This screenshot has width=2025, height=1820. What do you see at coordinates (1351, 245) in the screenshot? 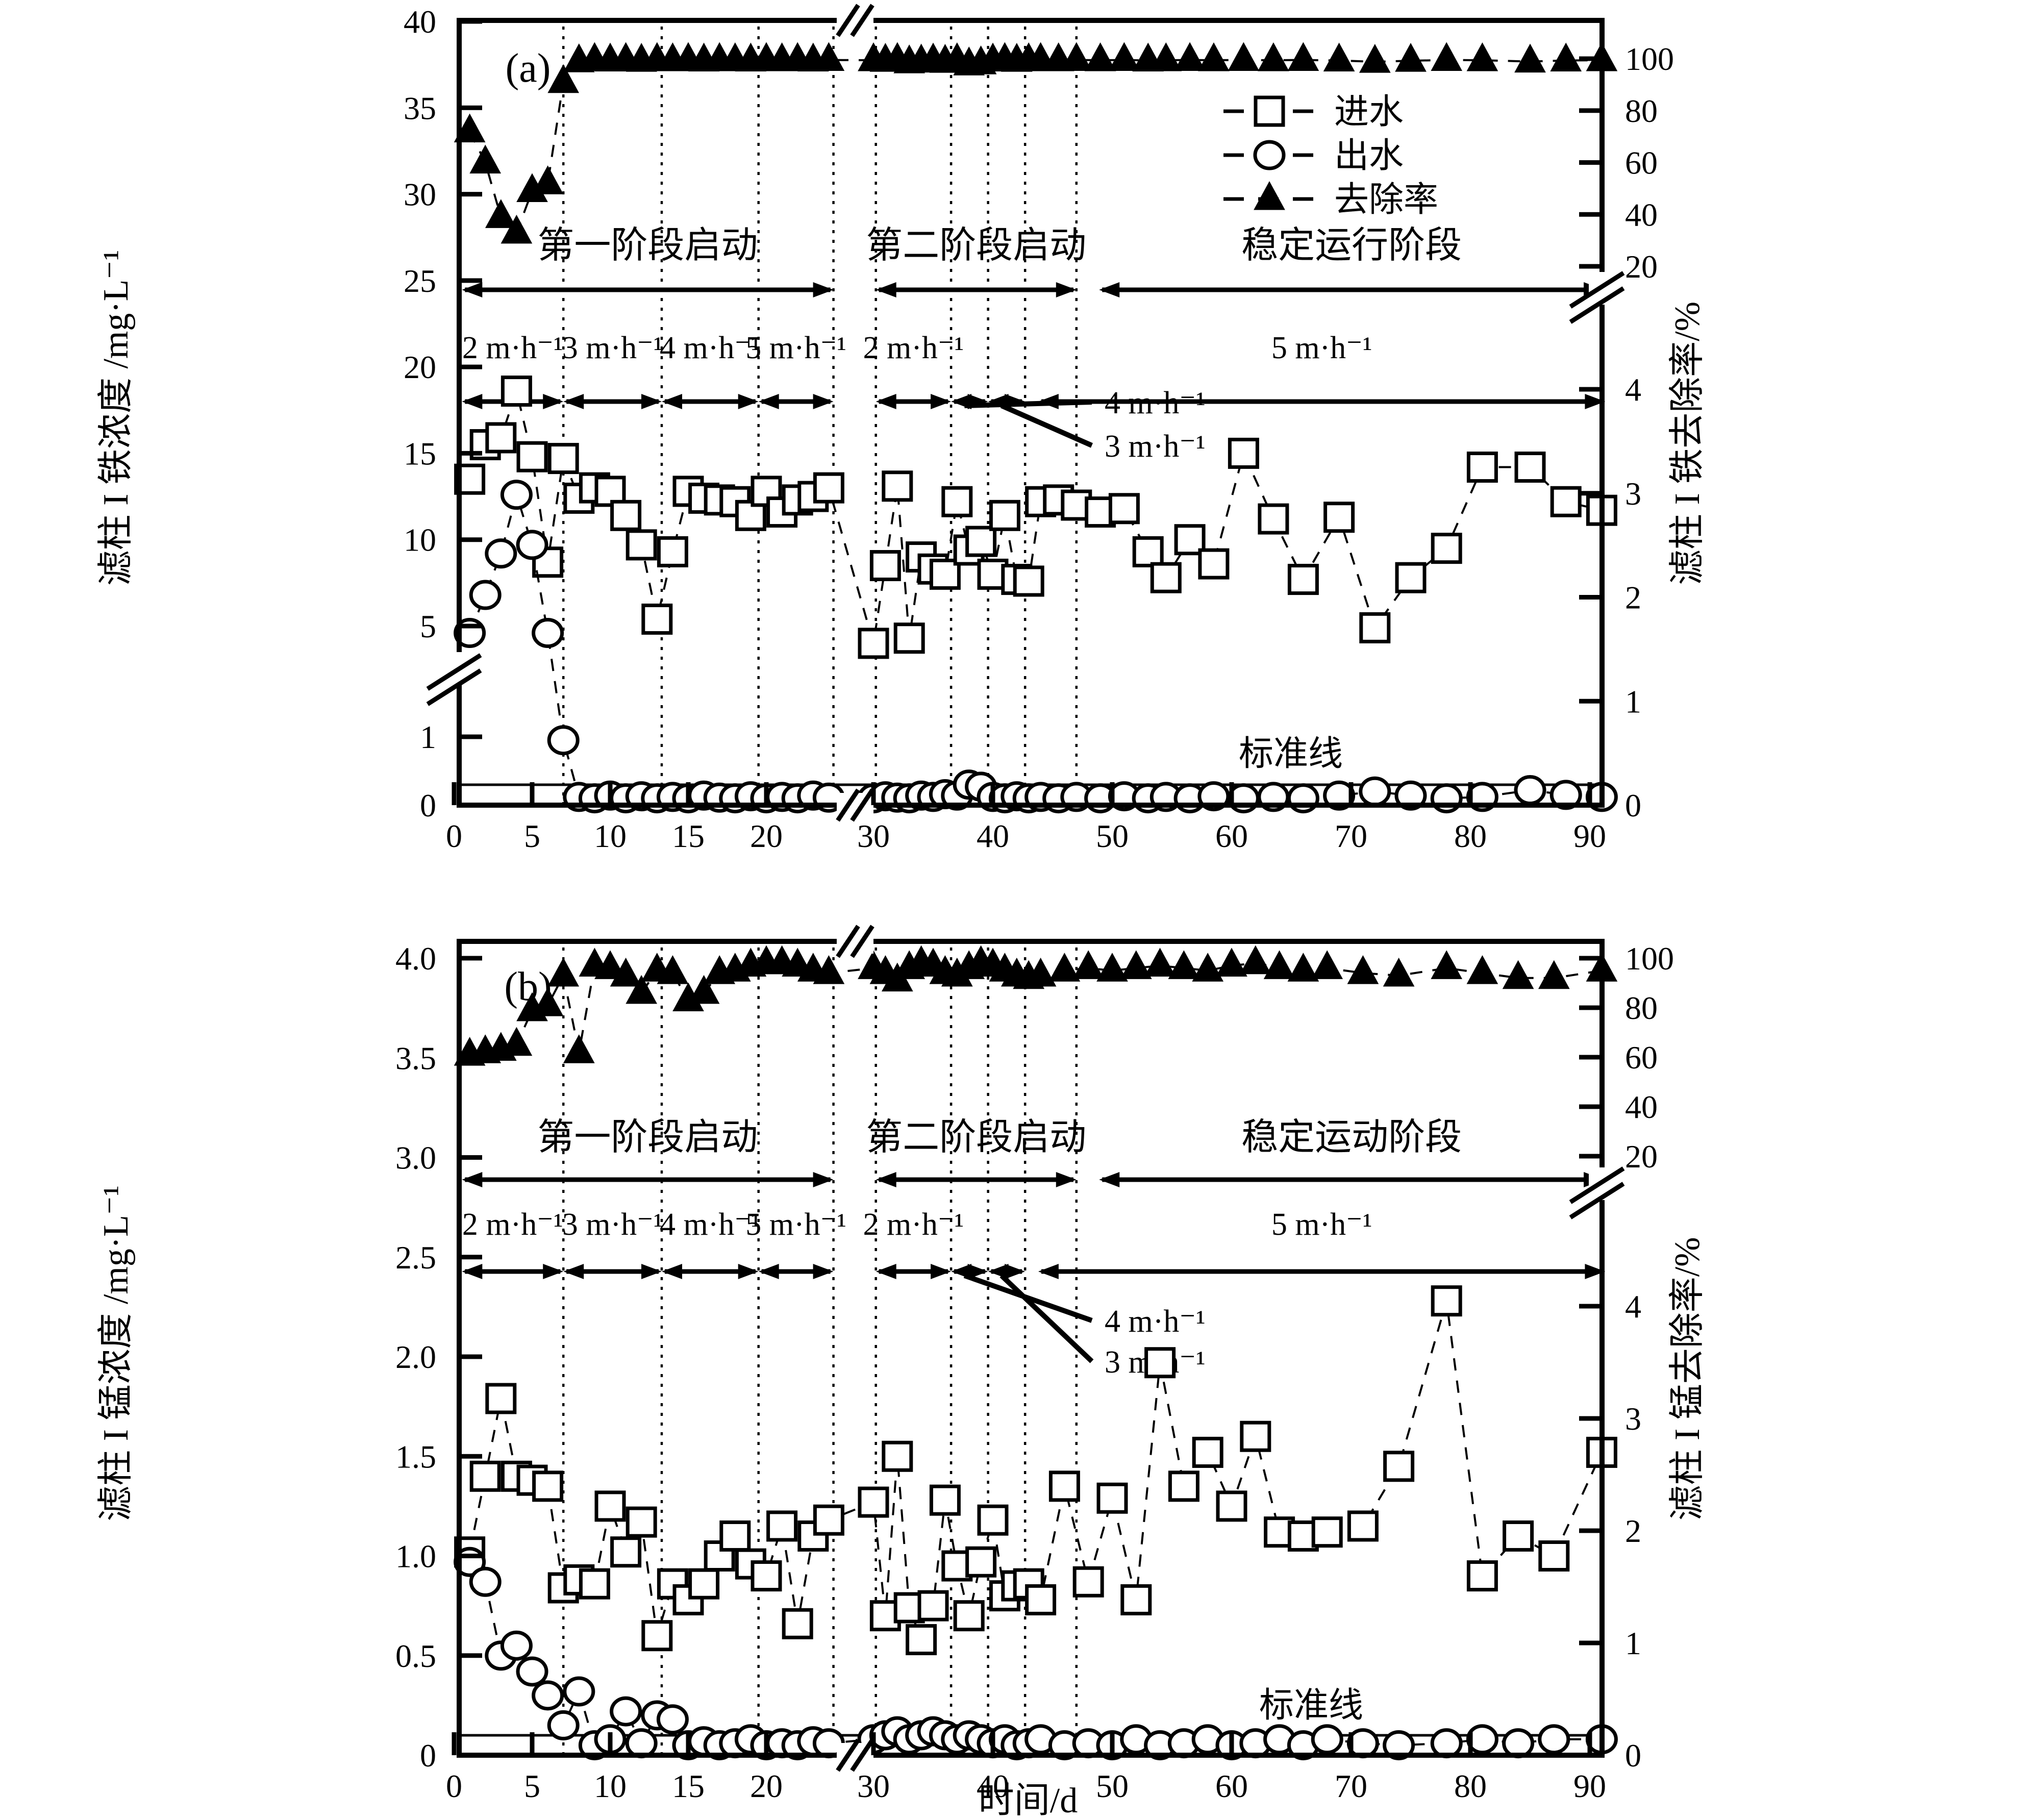
I see `phase-label: 稳定运行阶段` at bounding box center [1351, 245].